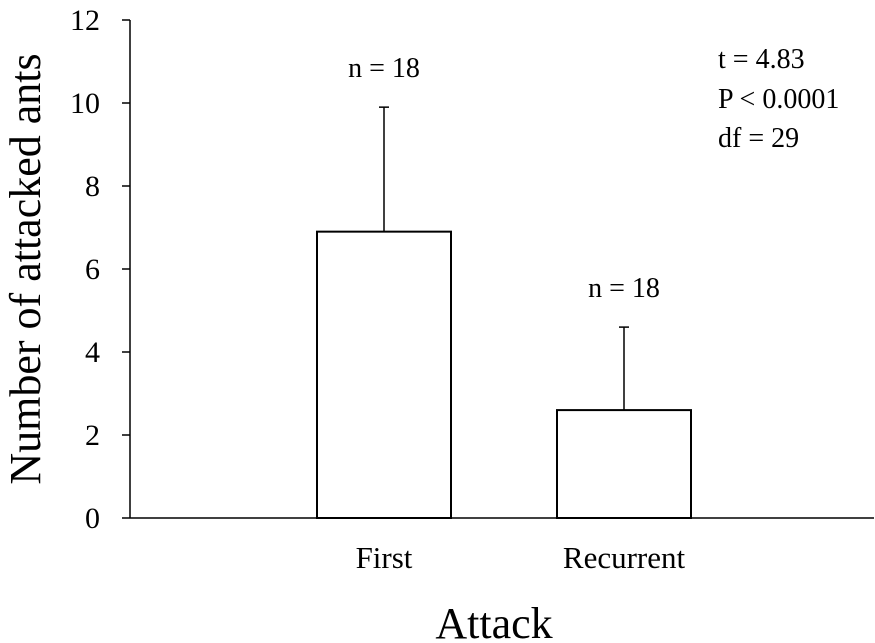 This screenshot has height=643, width=875. What do you see at coordinates (384, 557) in the screenshot?
I see `x-tick-label: First` at bounding box center [384, 557].